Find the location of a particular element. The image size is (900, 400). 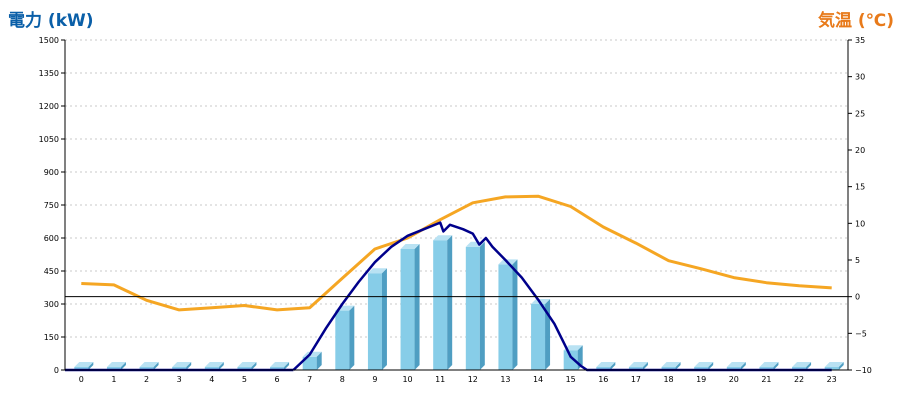

x-tick-label: 20 is located at coordinates (734, 379).